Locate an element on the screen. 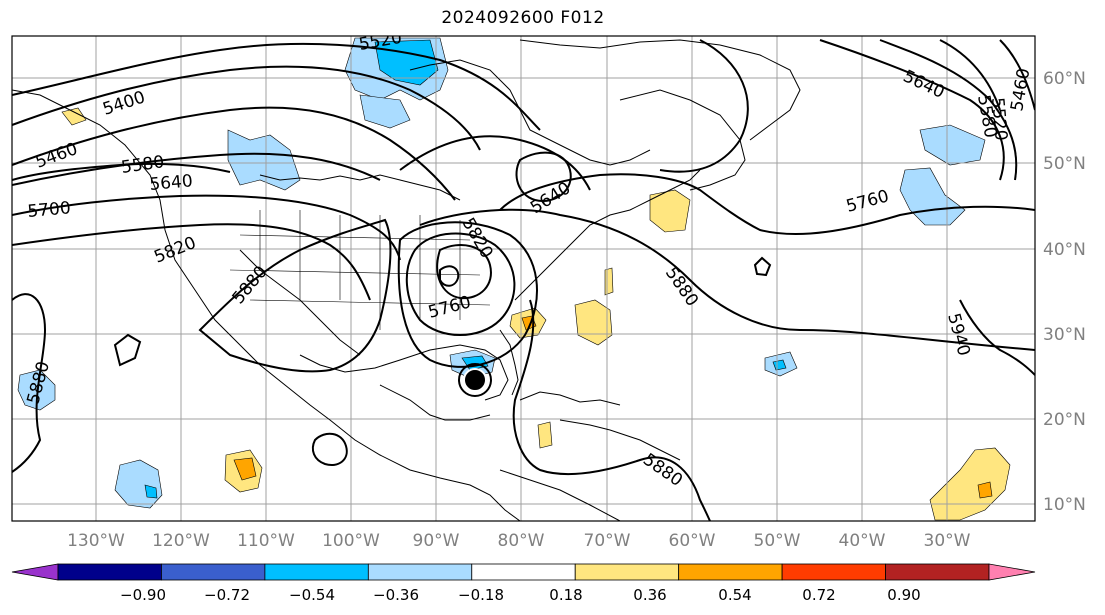  colorbar-tick-label: 0.18 is located at coordinates (565, 595).